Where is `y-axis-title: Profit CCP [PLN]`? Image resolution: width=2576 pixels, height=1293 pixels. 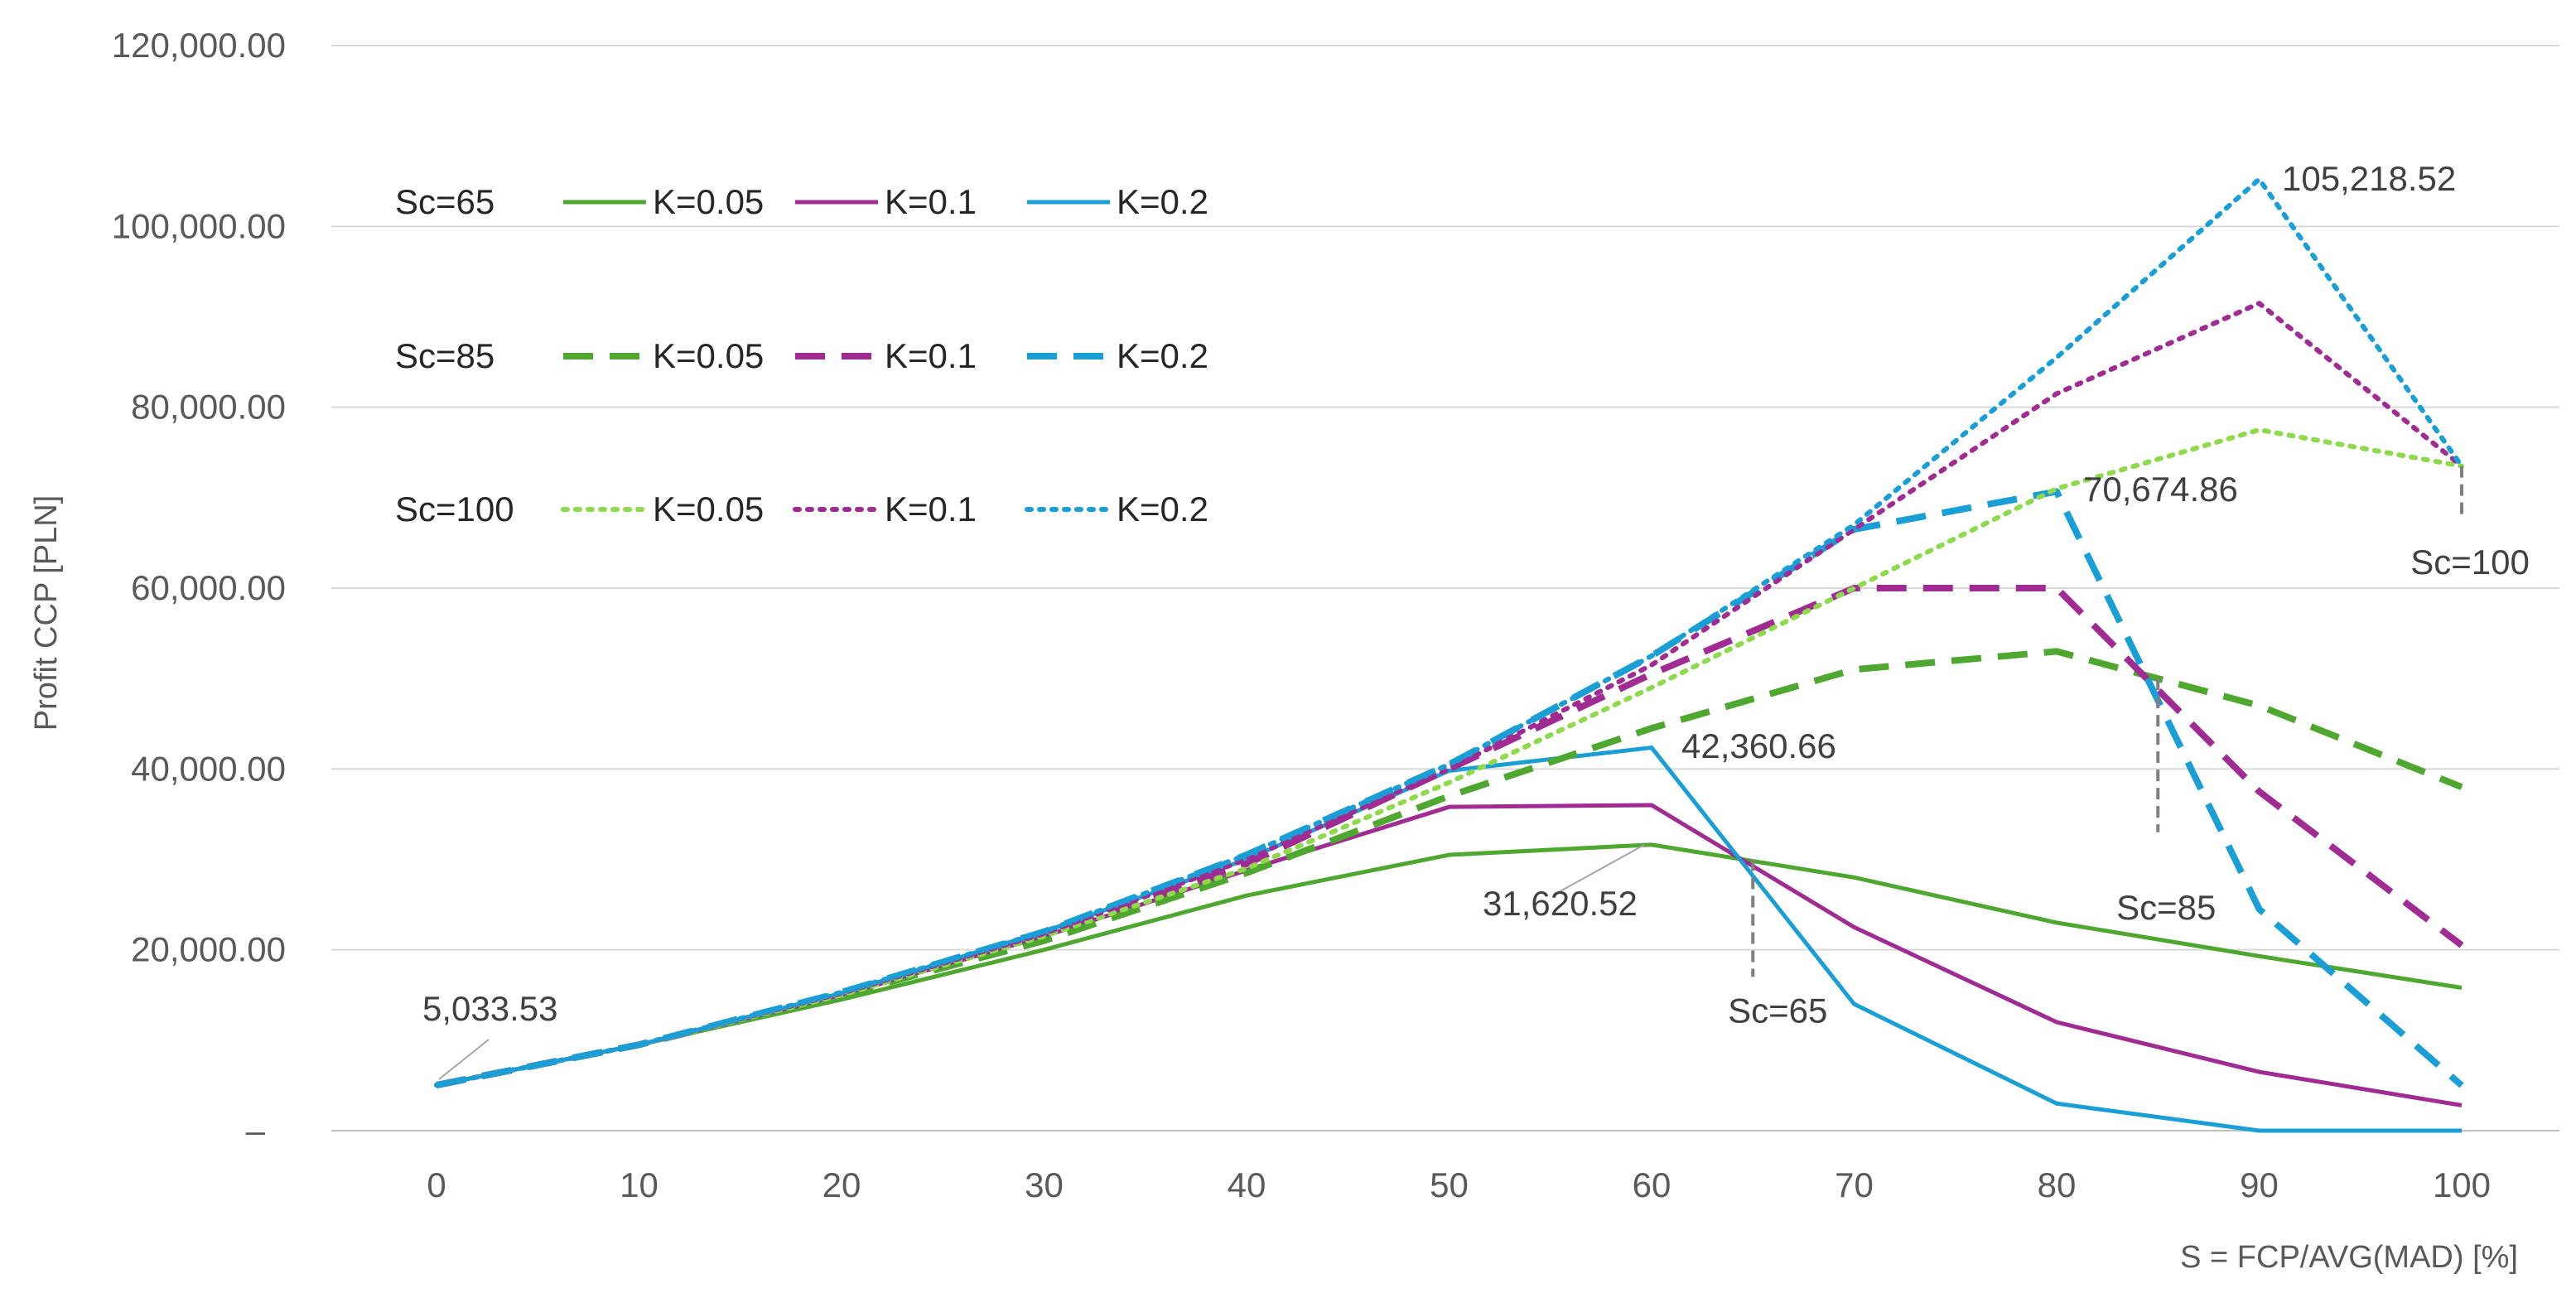 y-axis-title: Profit CCP [PLN] is located at coordinates (46, 613).